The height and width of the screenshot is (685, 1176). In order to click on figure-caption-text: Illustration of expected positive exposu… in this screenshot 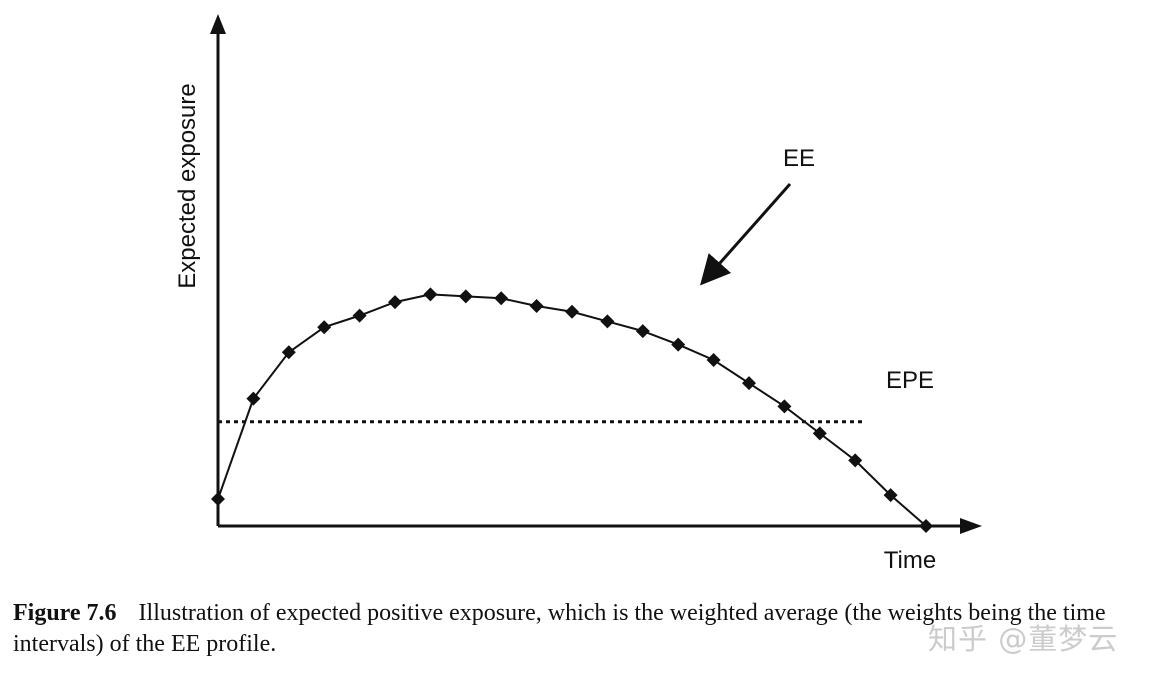, I will do `click(559, 628)`.